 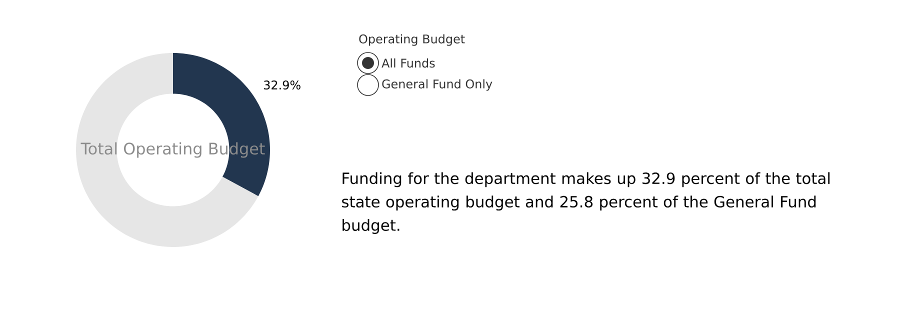 What do you see at coordinates (282, 85) in the screenshot?
I see `data-label: 32.9%` at bounding box center [282, 85].